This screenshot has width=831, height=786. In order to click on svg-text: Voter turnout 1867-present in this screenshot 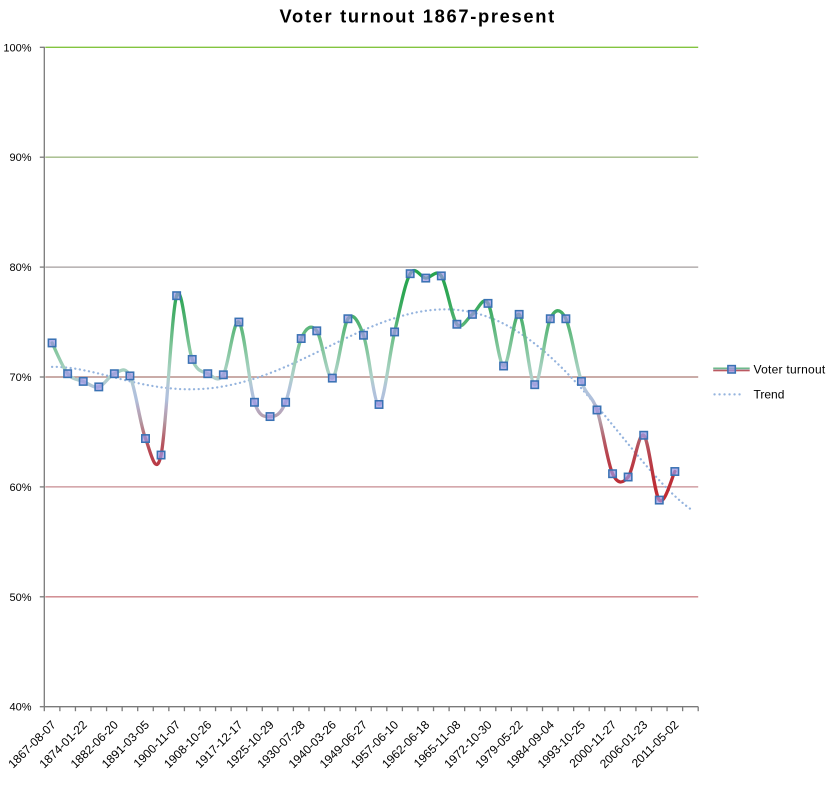, I will do `click(417, 15)`.